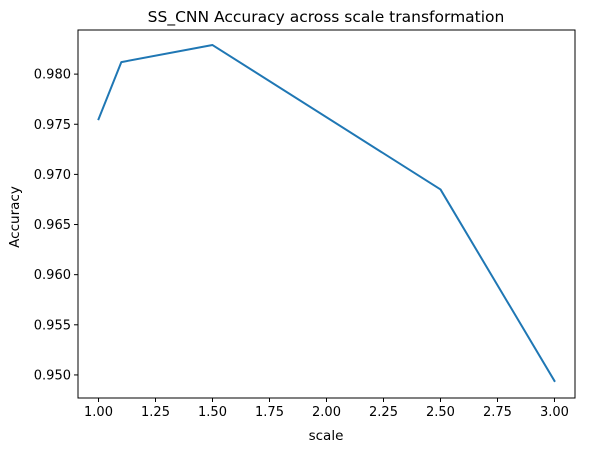  I want to click on y-tick-label-2: 0.960, so click(52, 275).